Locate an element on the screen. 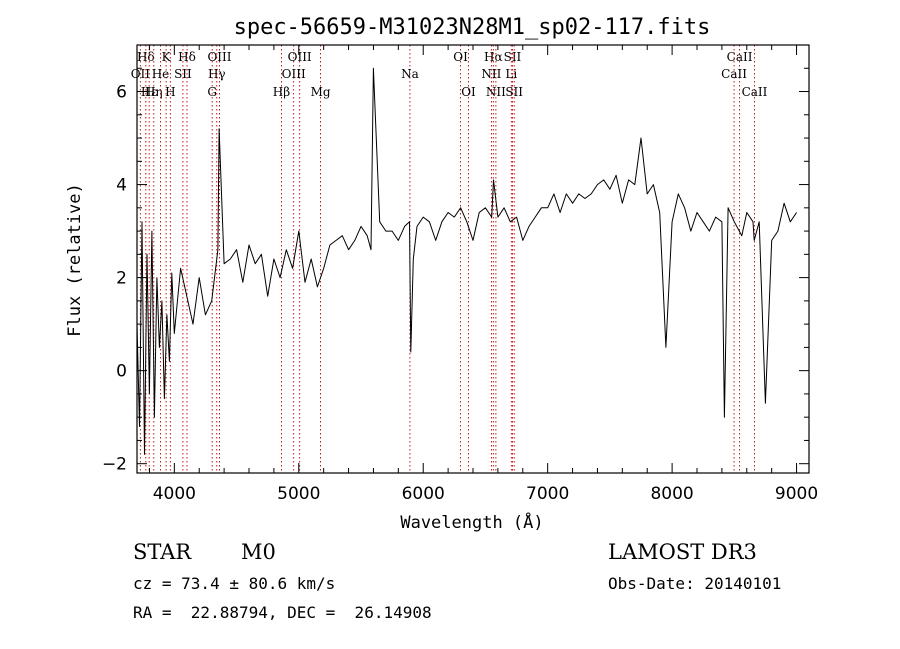  ra-dec: RA = 22.88794, DEC = 26.14908 is located at coordinates (282, 612).